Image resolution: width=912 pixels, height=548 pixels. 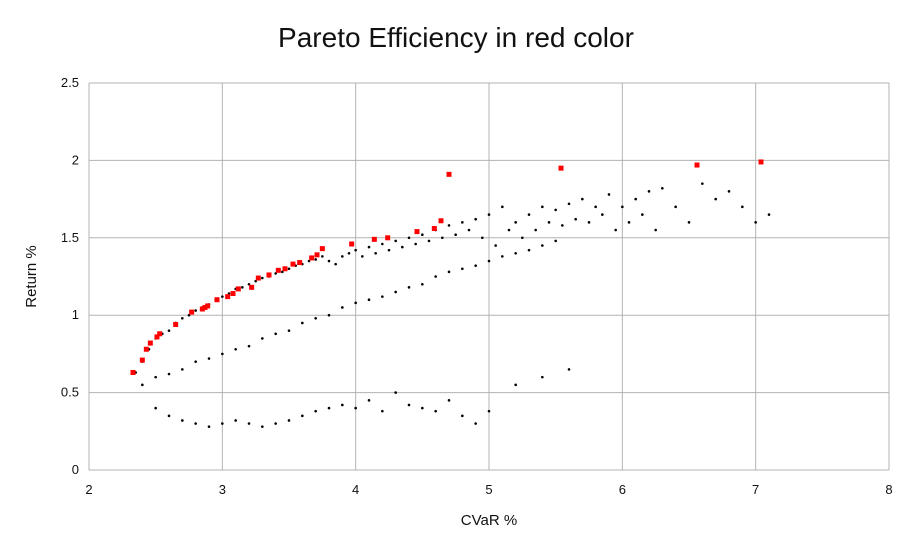 What do you see at coordinates (355, 489) in the screenshot?
I see `x-tick-label: 4` at bounding box center [355, 489].